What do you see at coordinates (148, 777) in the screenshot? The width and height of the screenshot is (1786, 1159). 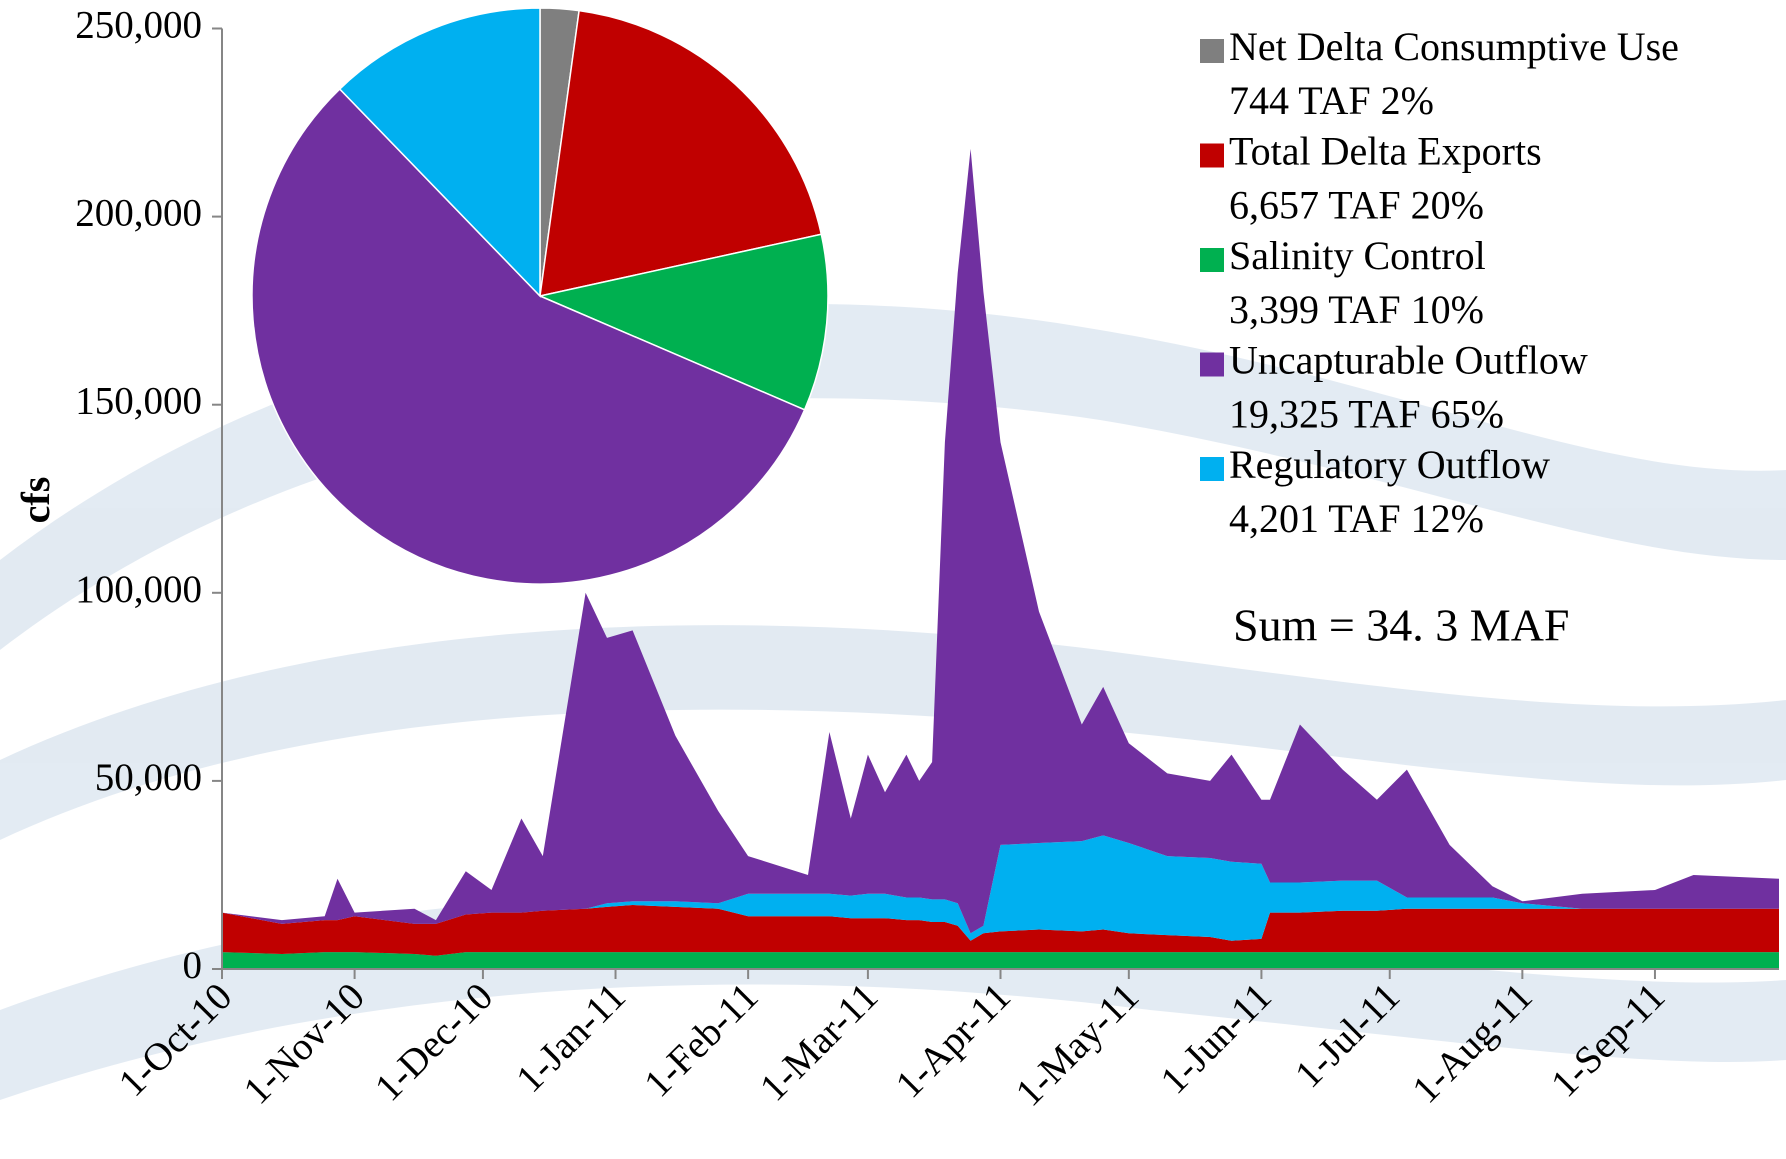 I see `y-tick-label: 50,000` at bounding box center [148, 777].